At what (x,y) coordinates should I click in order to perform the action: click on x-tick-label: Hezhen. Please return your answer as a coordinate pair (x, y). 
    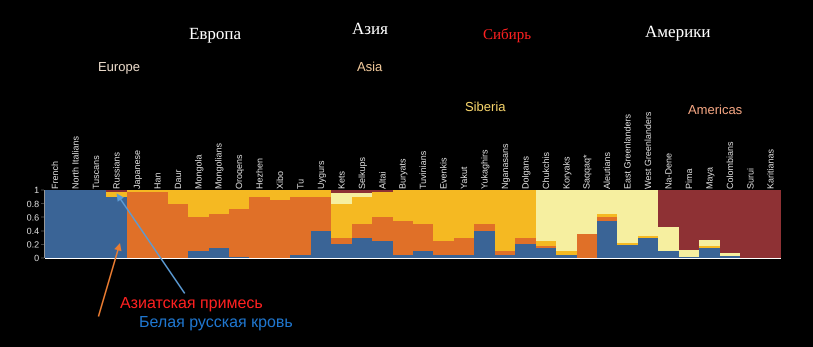
    Looking at the image, I should click on (259, 173).